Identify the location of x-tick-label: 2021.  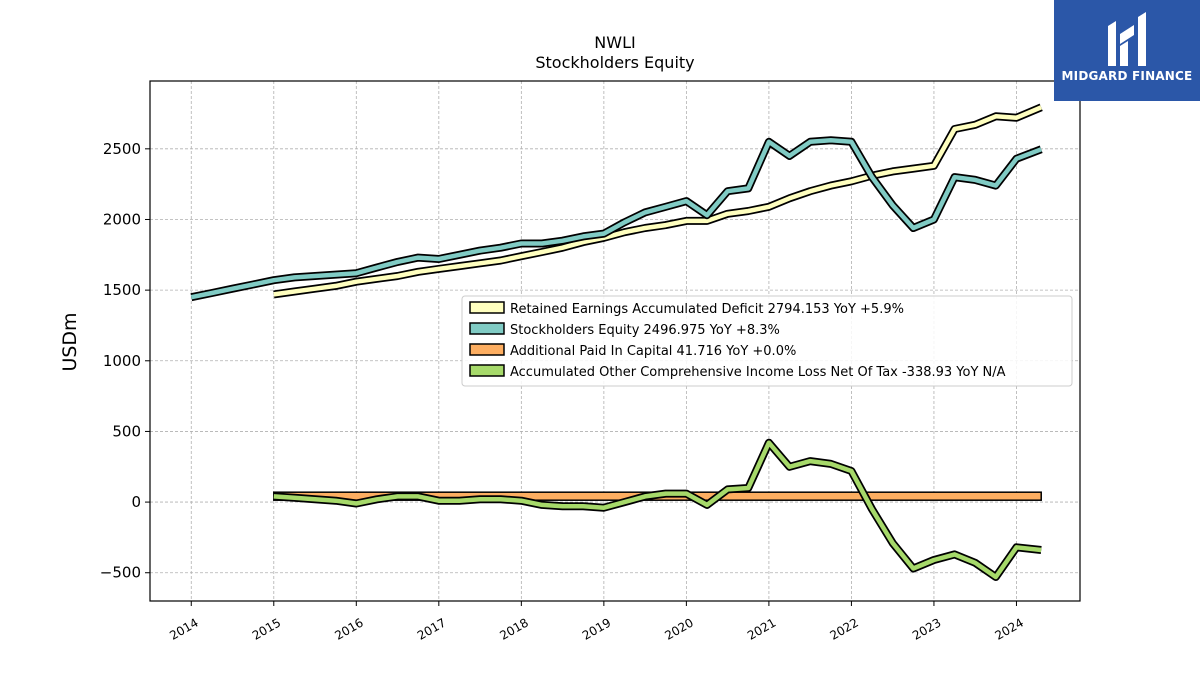
(761, 628).